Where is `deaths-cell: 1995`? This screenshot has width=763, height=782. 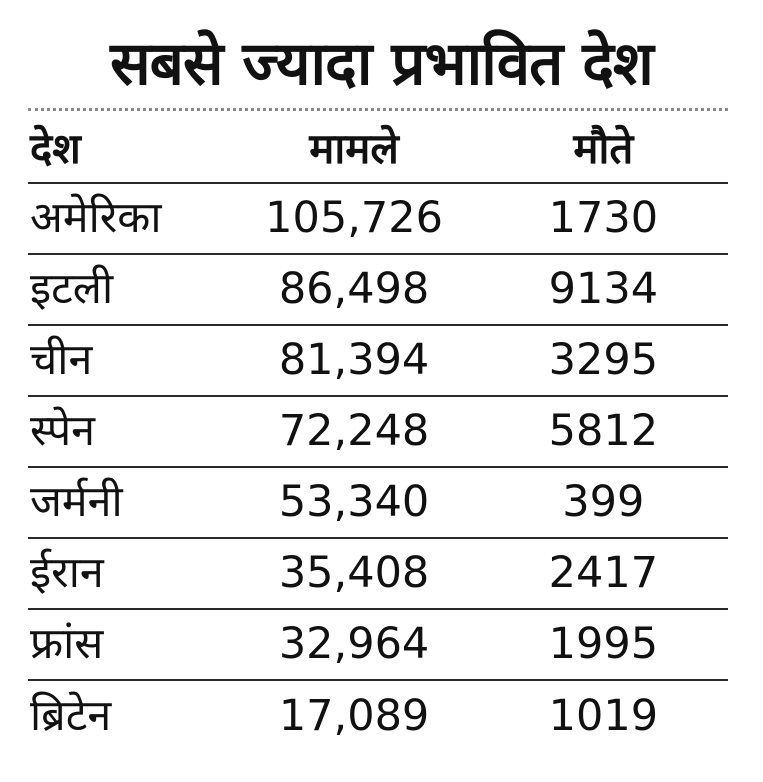 deaths-cell: 1995 is located at coordinates (603, 644).